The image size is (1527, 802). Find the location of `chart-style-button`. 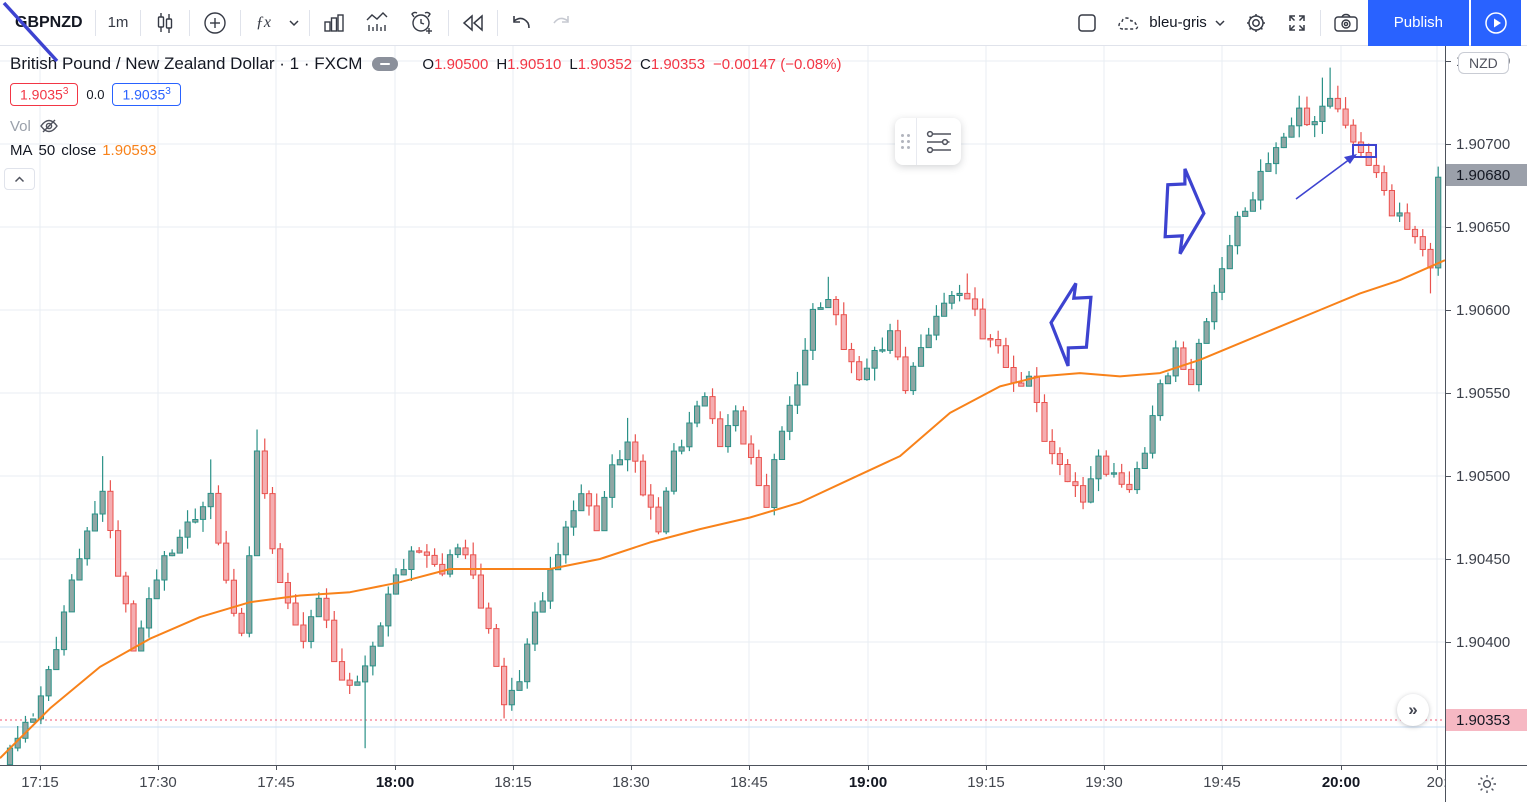

chart-style-button is located at coordinates (165, 23).